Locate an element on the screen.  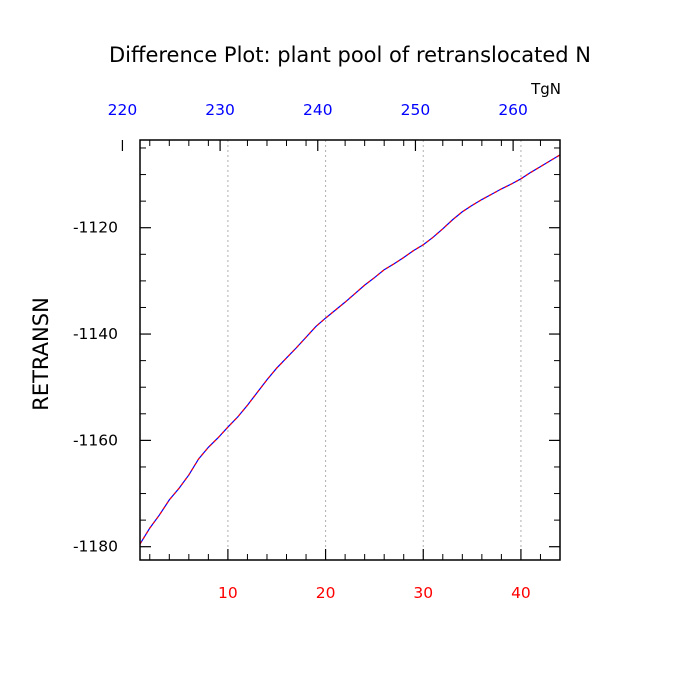
y-tick-label: -1140 is located at coordinates (95, 334).